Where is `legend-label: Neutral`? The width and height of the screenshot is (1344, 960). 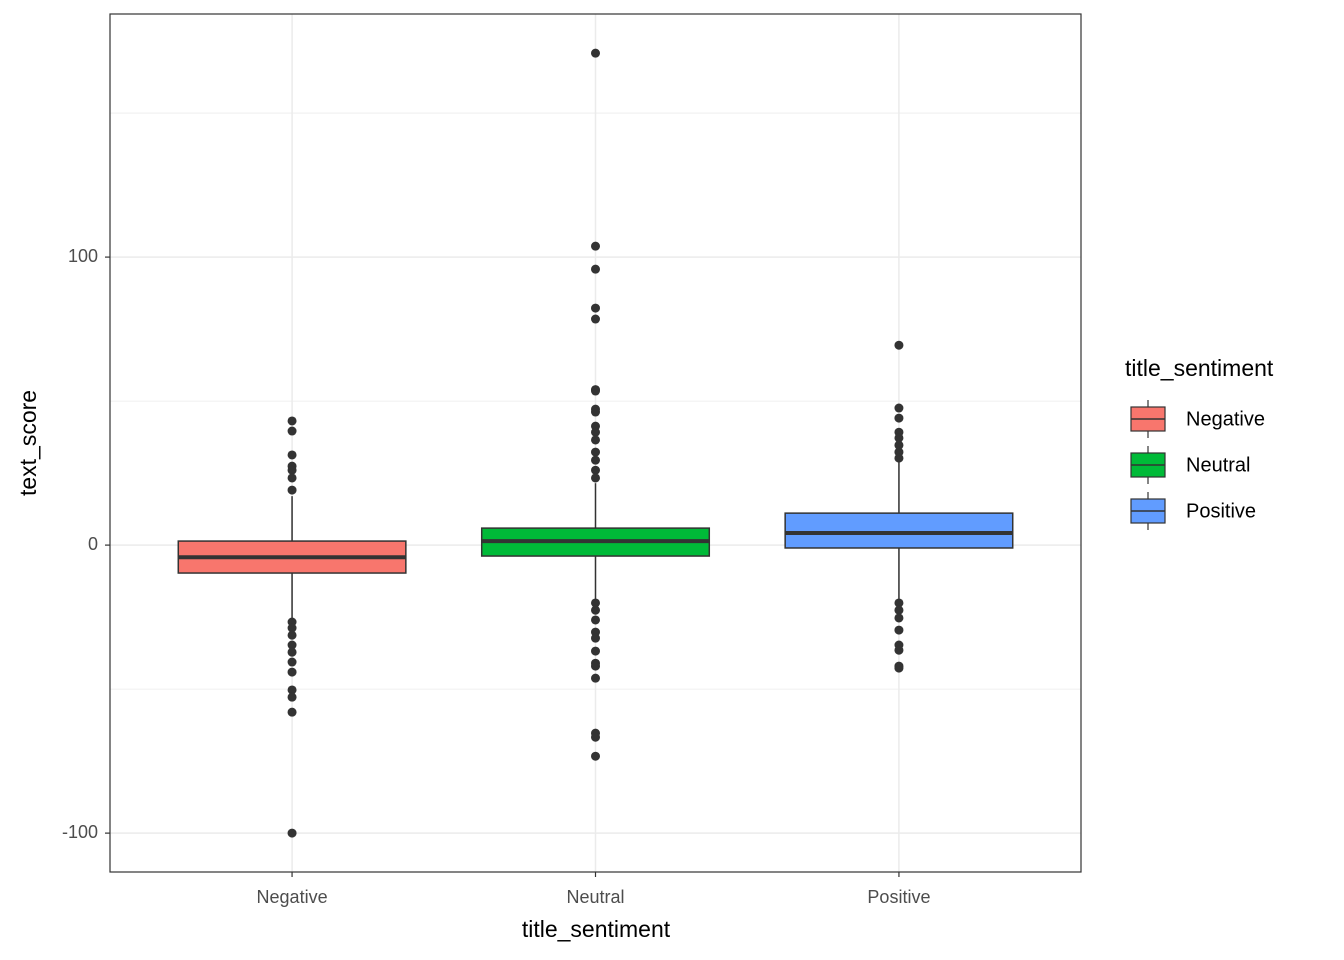 legend-label: Neutral is located at coordinates (1218, 465).